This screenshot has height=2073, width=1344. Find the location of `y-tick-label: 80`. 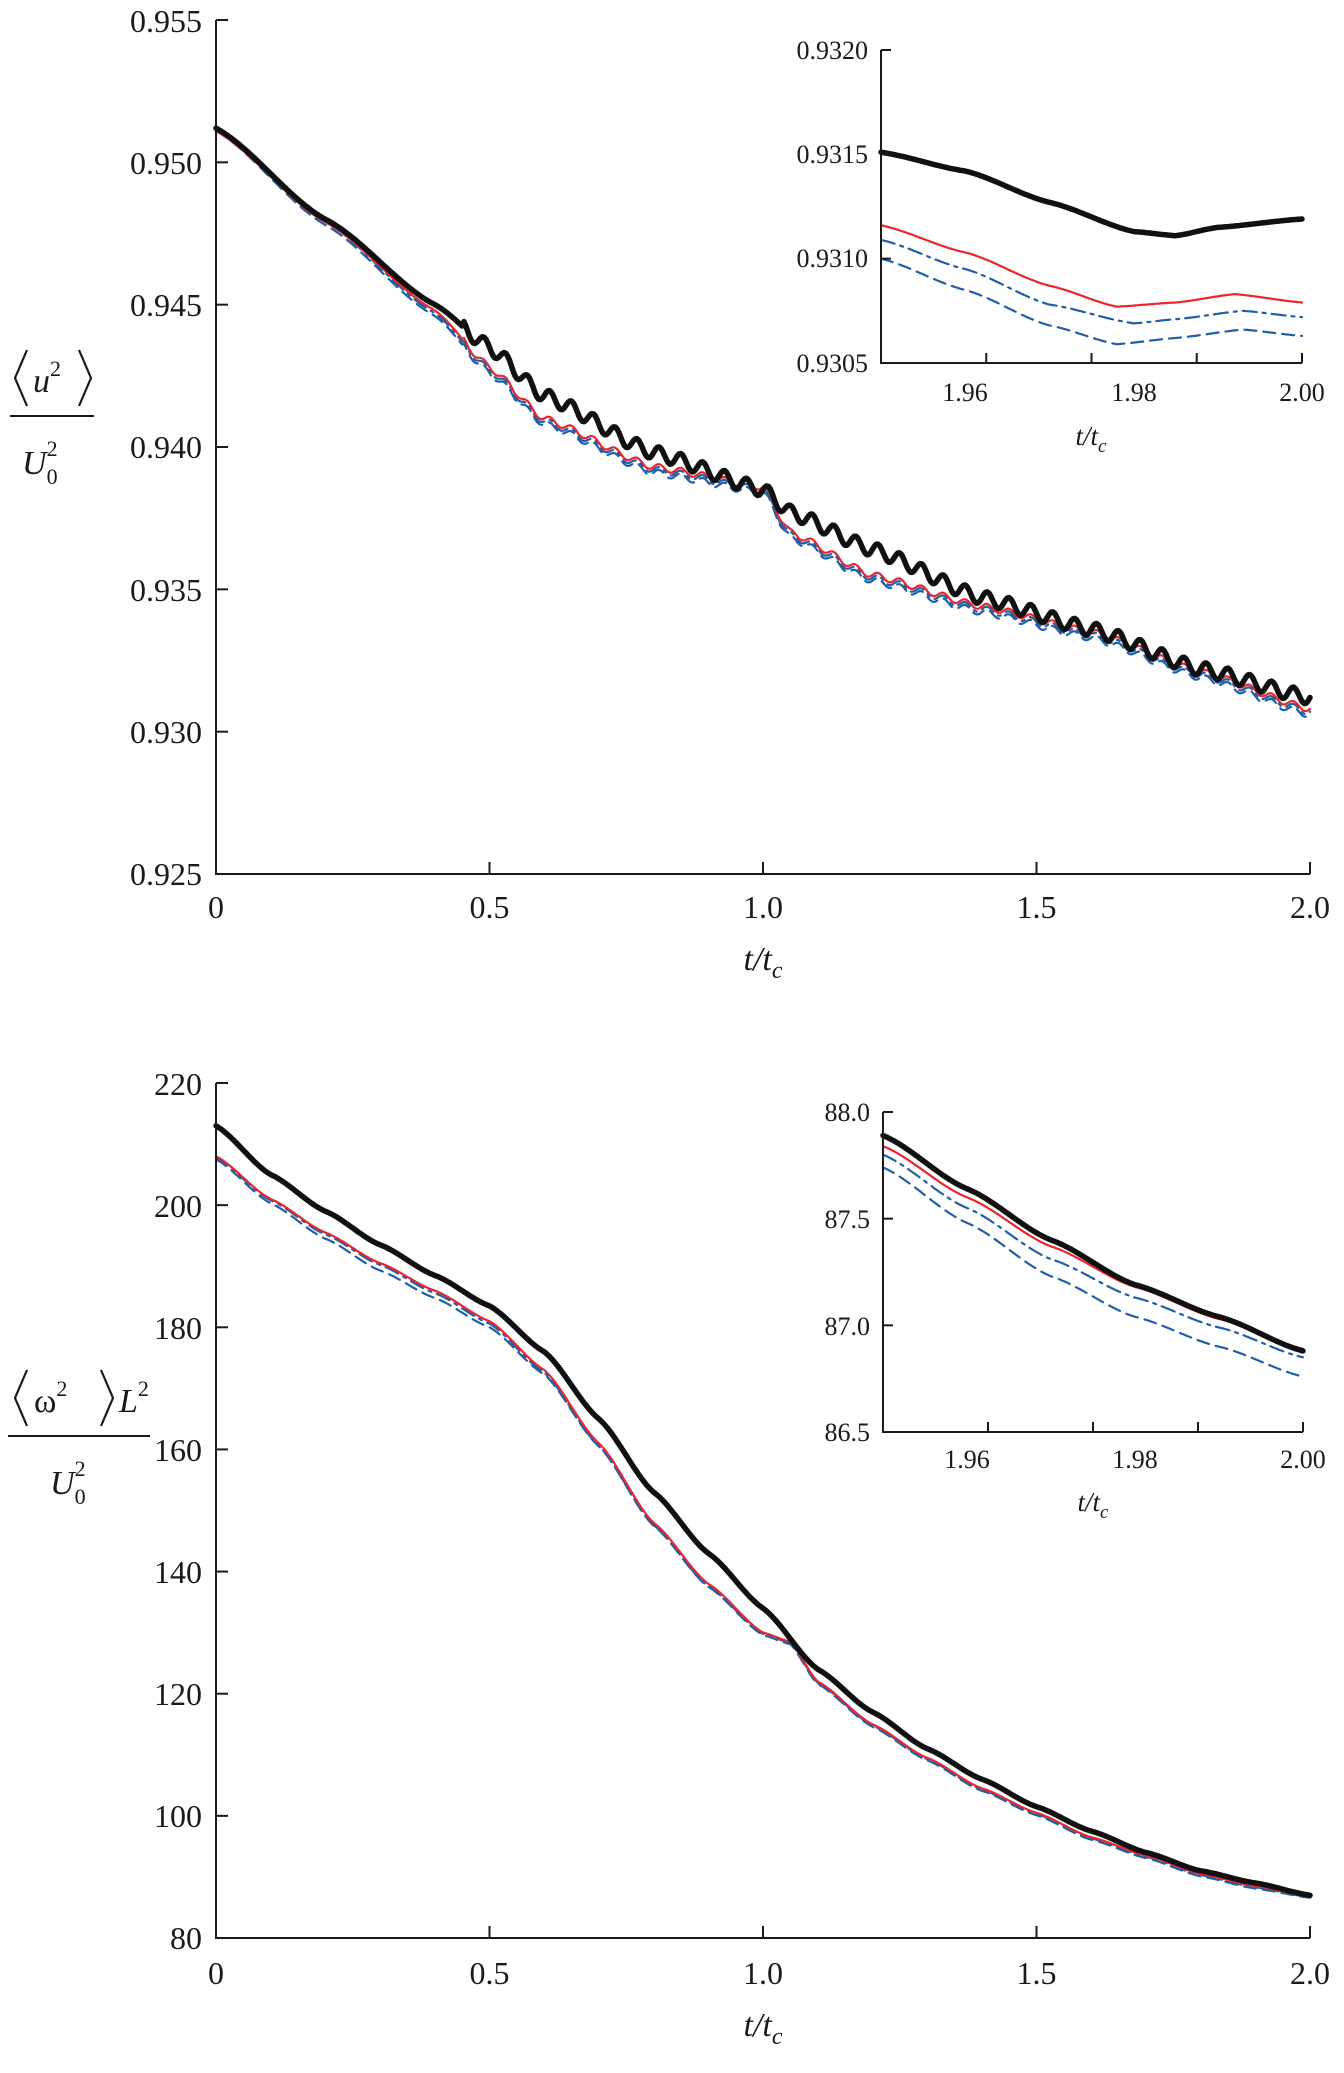

y-tick-label: 80 is located at coordinates (186, 1938).